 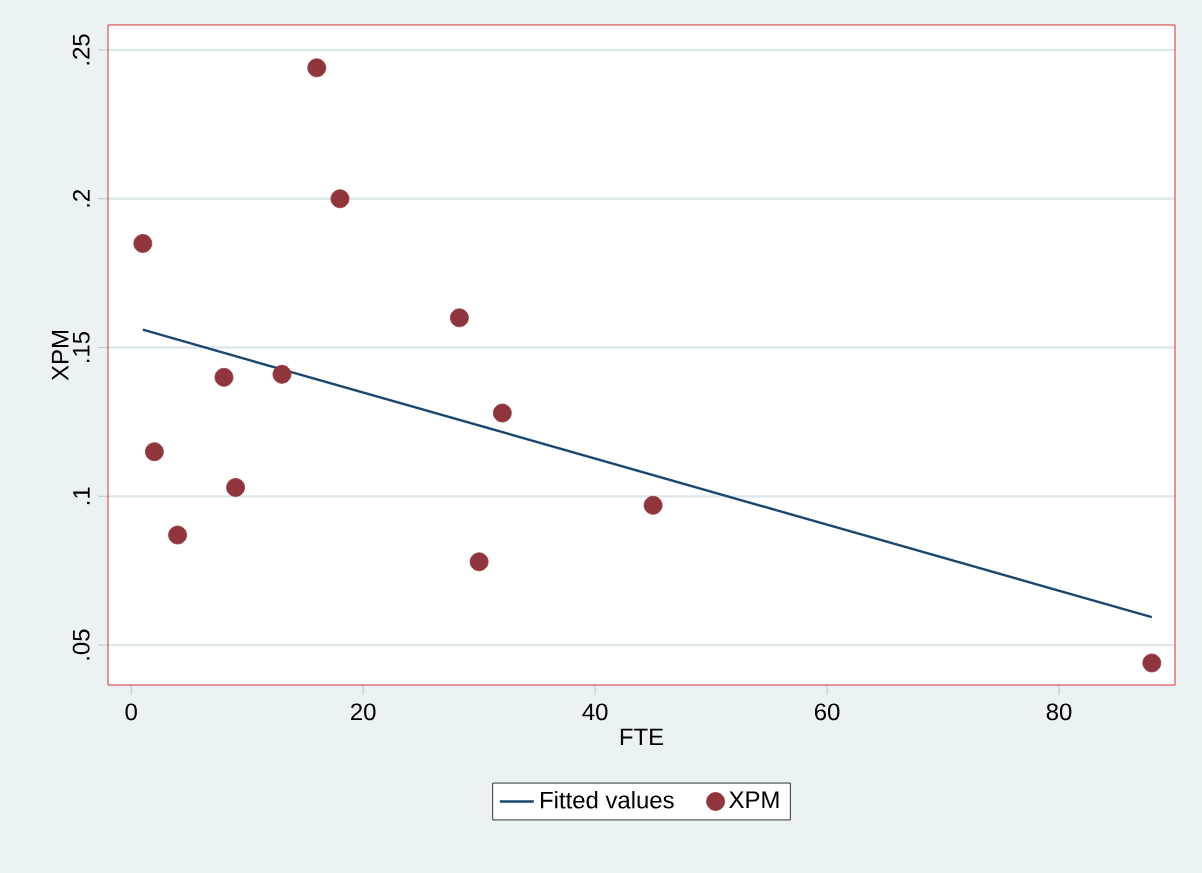 What do you see at coordinates (60, 356) in the screenshot?
I see `y-axis-title: XPM` at bounding box center [60, 356].